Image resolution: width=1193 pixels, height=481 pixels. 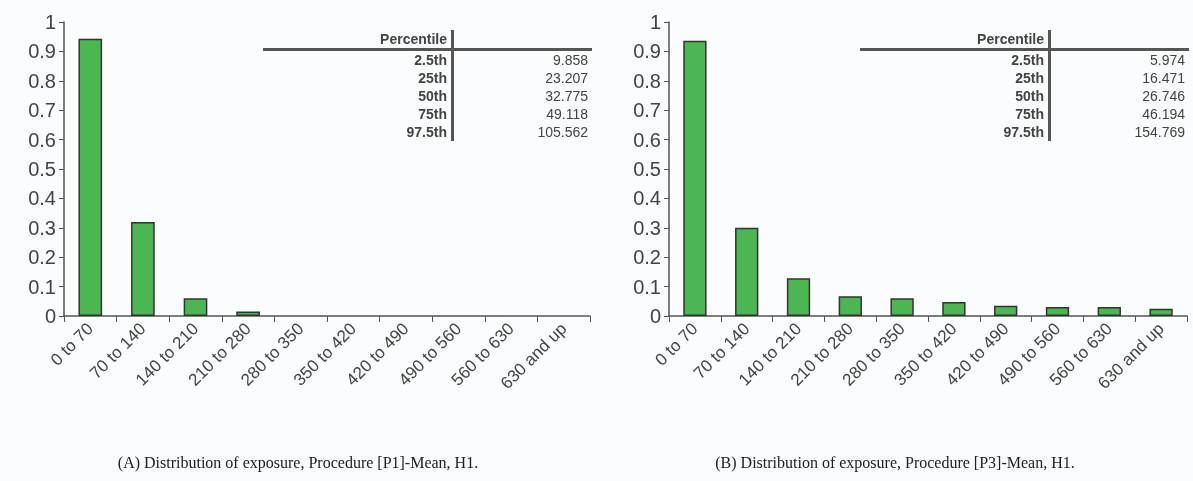 I want to click on annotation: 5.974, so click(x=1167, y=60).